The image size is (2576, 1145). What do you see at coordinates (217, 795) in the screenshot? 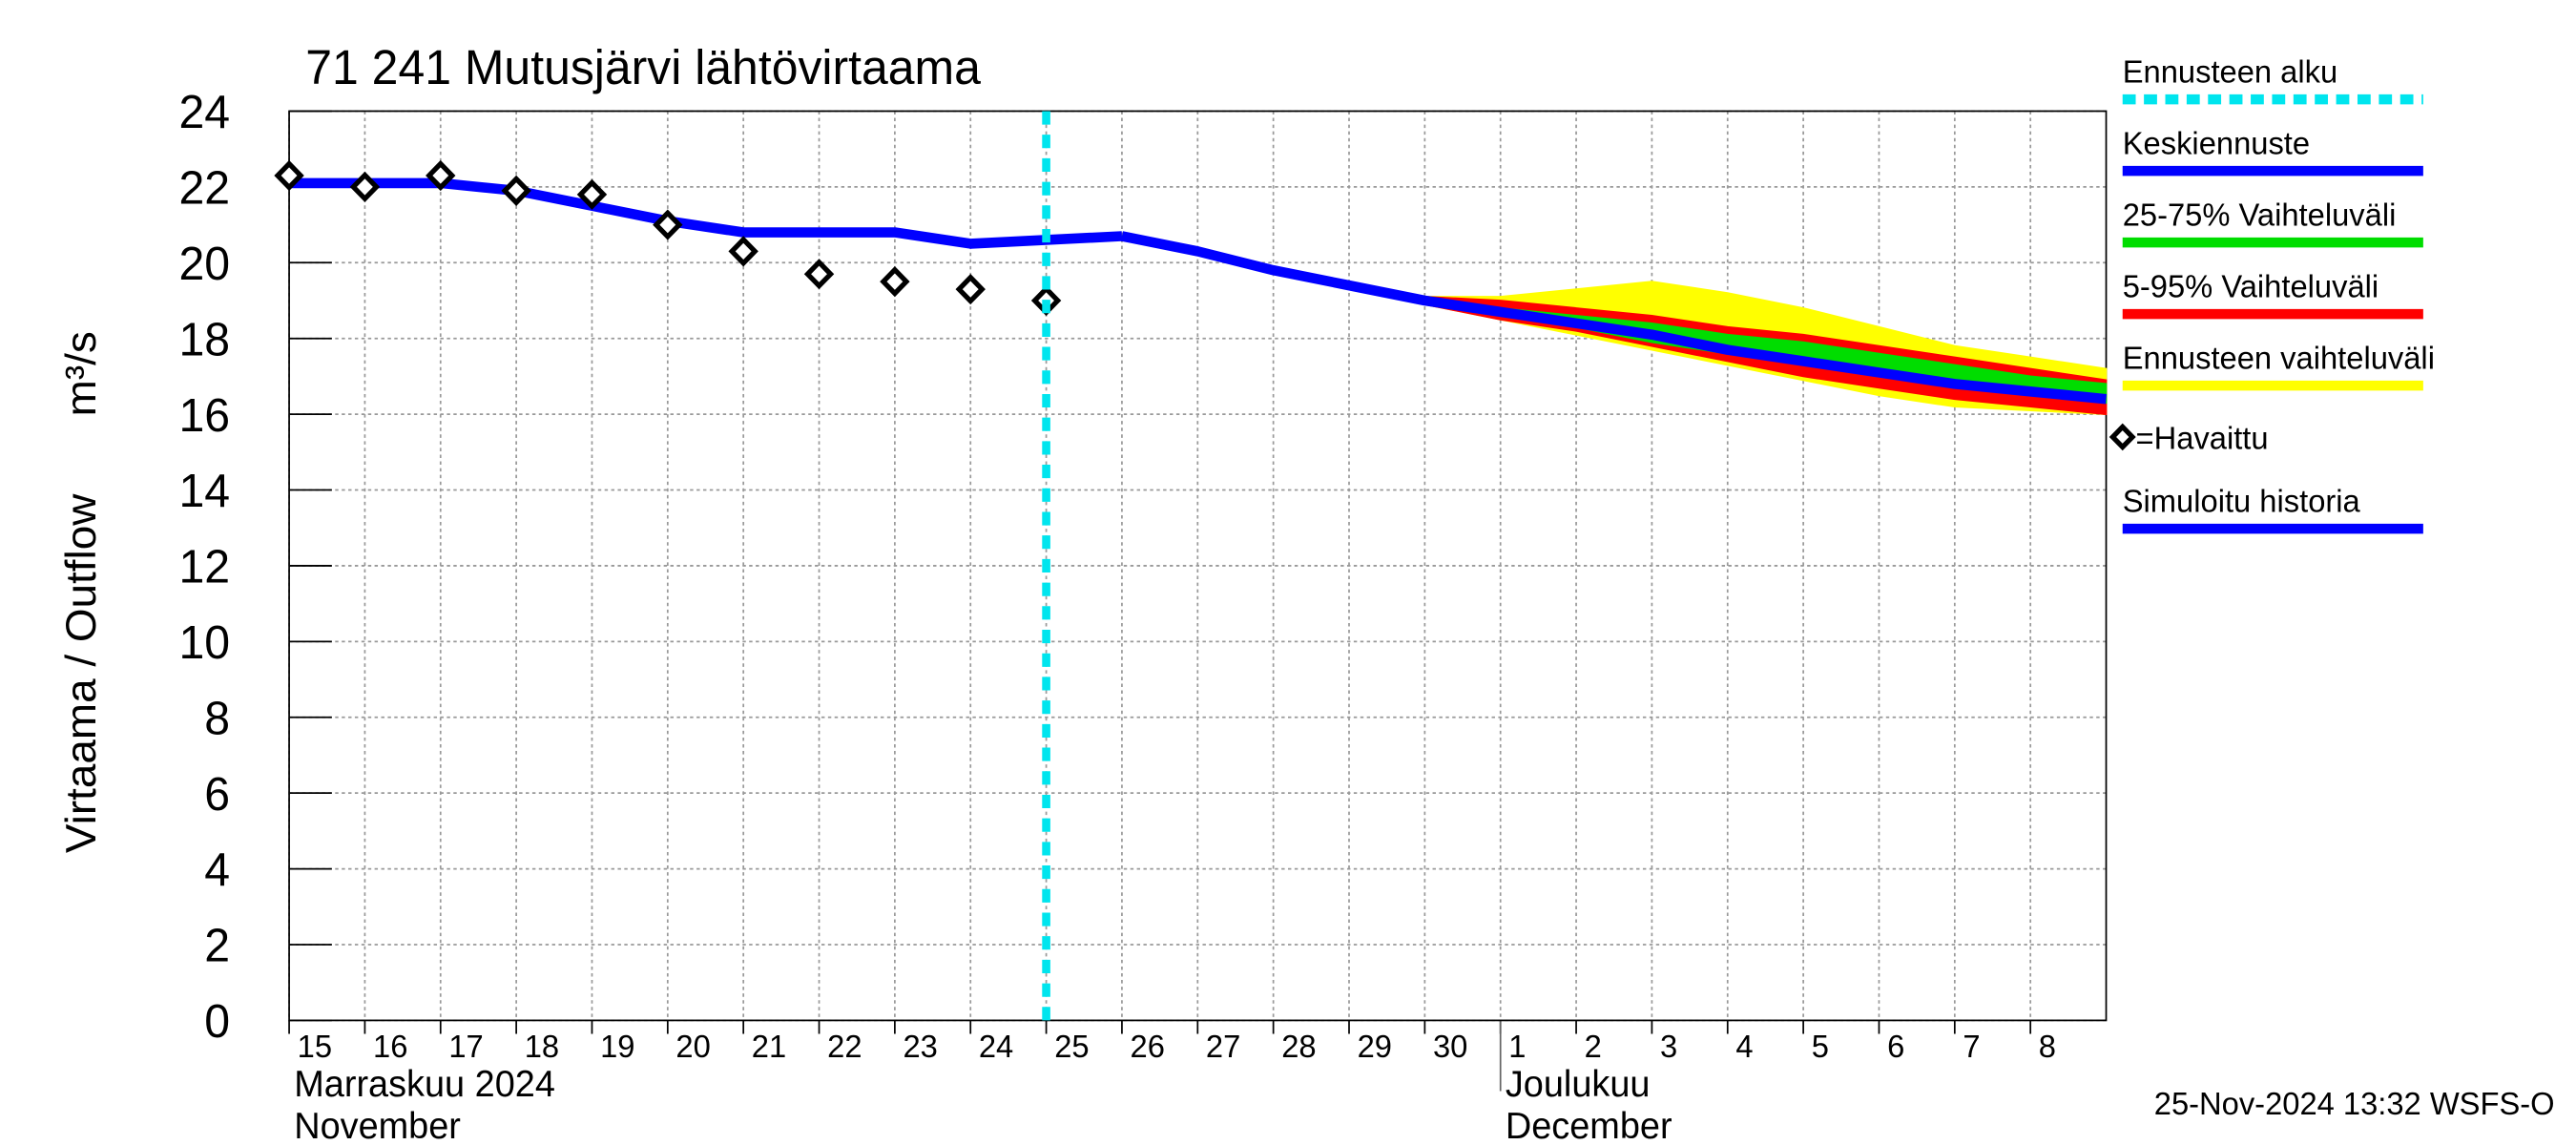
I see `y-tick-label: 6` at bounding box center [217, 795].